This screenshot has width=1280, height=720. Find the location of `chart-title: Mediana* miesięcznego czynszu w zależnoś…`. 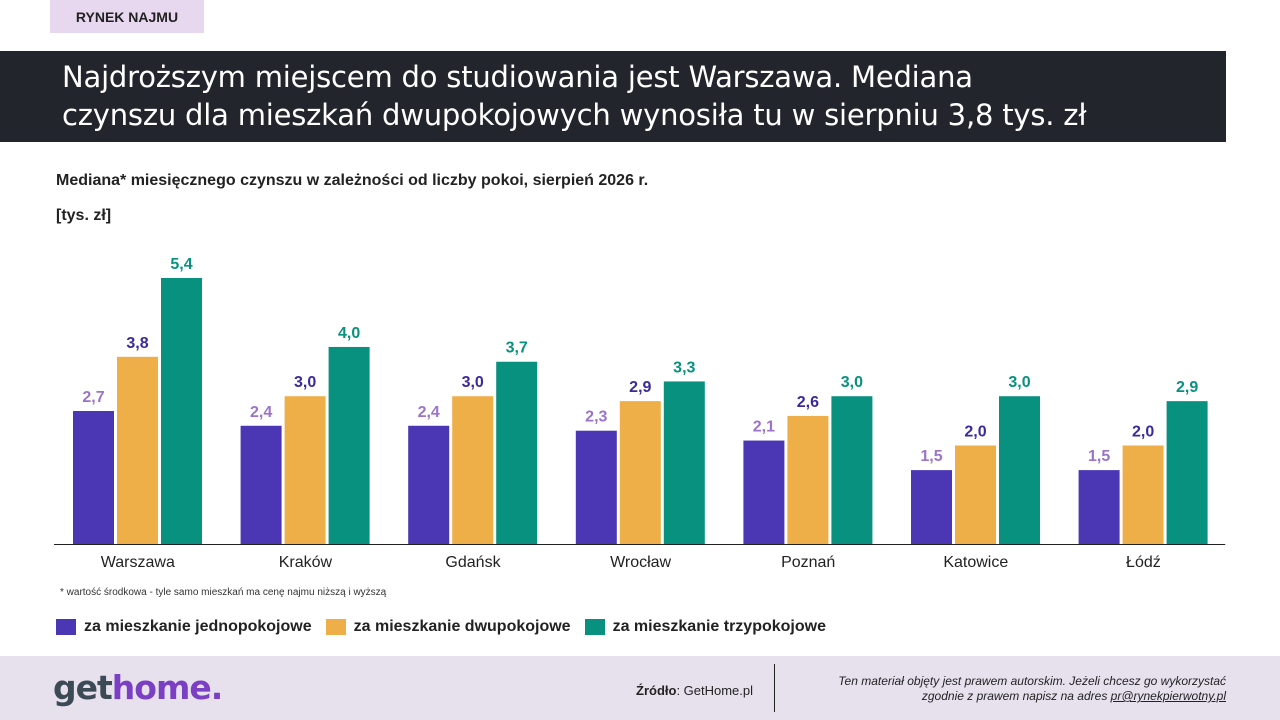

chart-title: Mediana* miesięcznego czynszu w zależnoś… is located at coordinates (352, 180).